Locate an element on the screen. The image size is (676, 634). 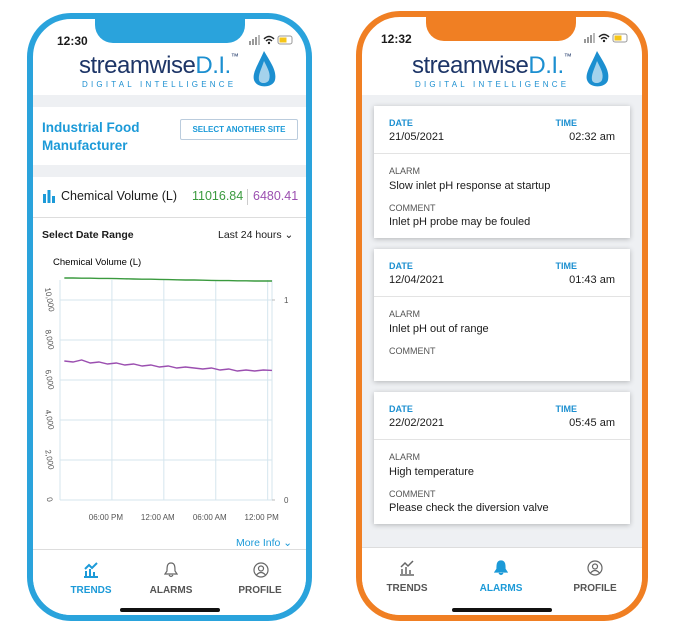
alarm-text: Slow inlet pH response at startup is located at coordinates (470, 186).